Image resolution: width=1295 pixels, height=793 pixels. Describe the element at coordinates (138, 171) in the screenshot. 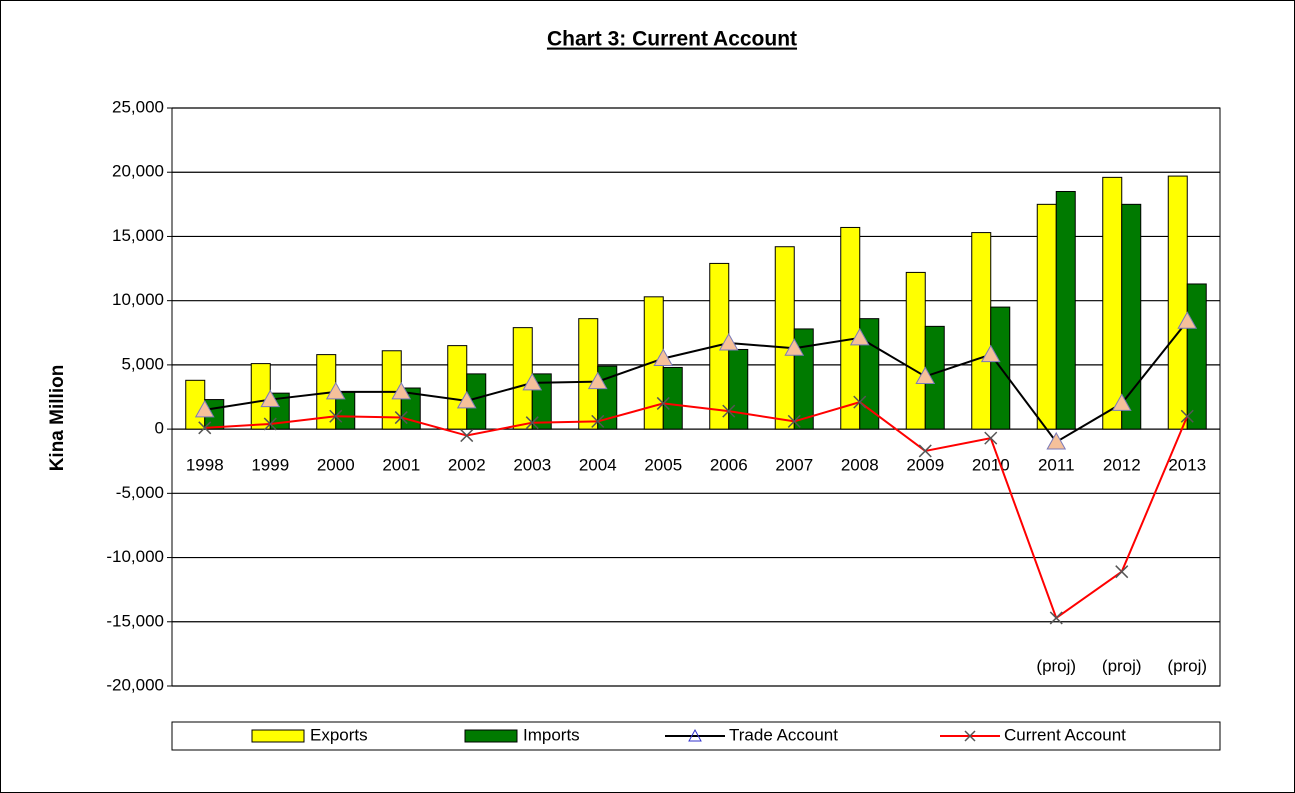

I see `y-tick-label: 20,000` at that location.